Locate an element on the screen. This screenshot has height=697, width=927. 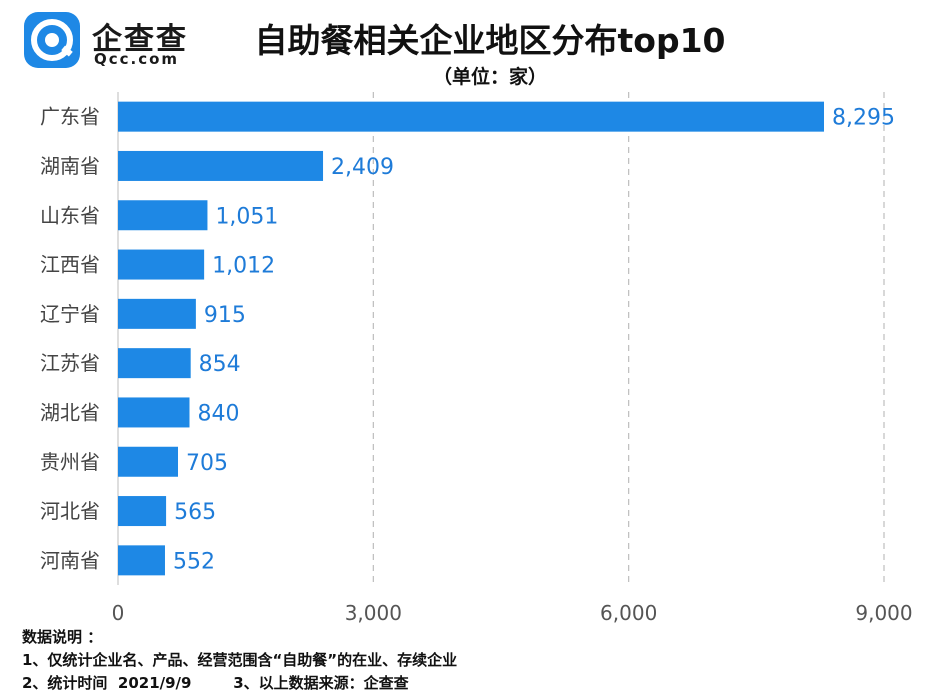
value-label: 705 is located at coordinates (207, 463).